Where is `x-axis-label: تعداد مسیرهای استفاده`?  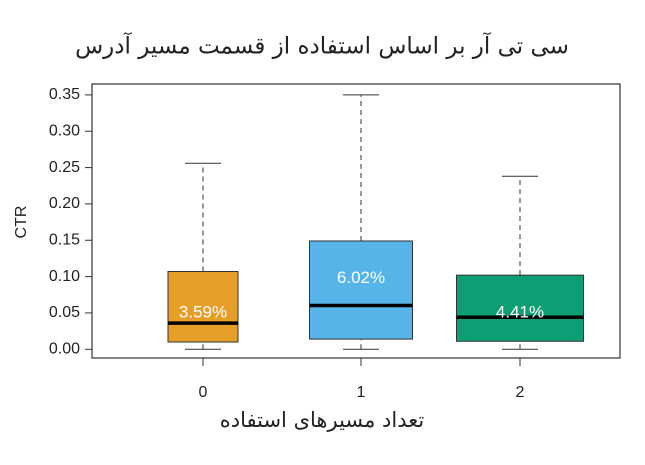 x-axis-label: تعداد مسیرهای استفاده is located at coordinates (322, 420).